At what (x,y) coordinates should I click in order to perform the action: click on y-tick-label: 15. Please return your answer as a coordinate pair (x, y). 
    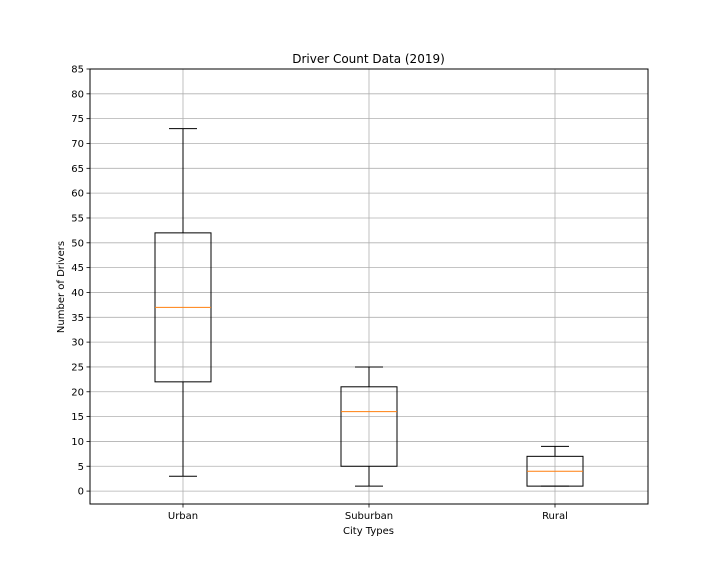
    Looking at the image, I should click on (77, 417).